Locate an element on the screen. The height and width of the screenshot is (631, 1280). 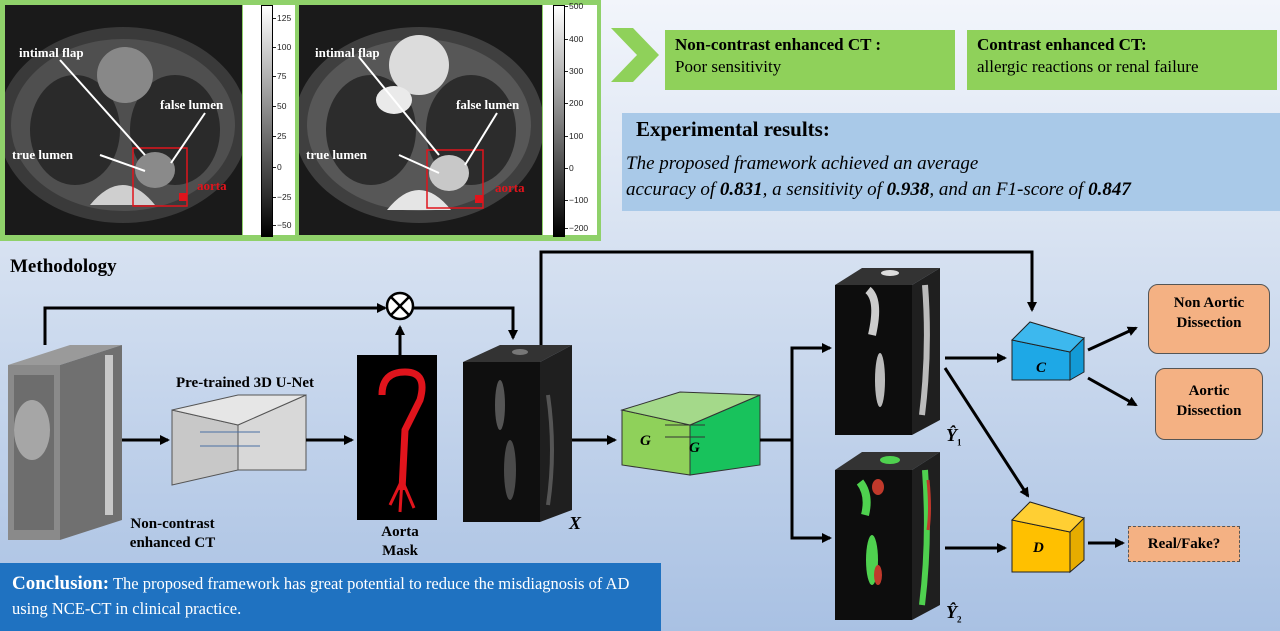
tick-label: −50 is located at coordinates (282, 225).